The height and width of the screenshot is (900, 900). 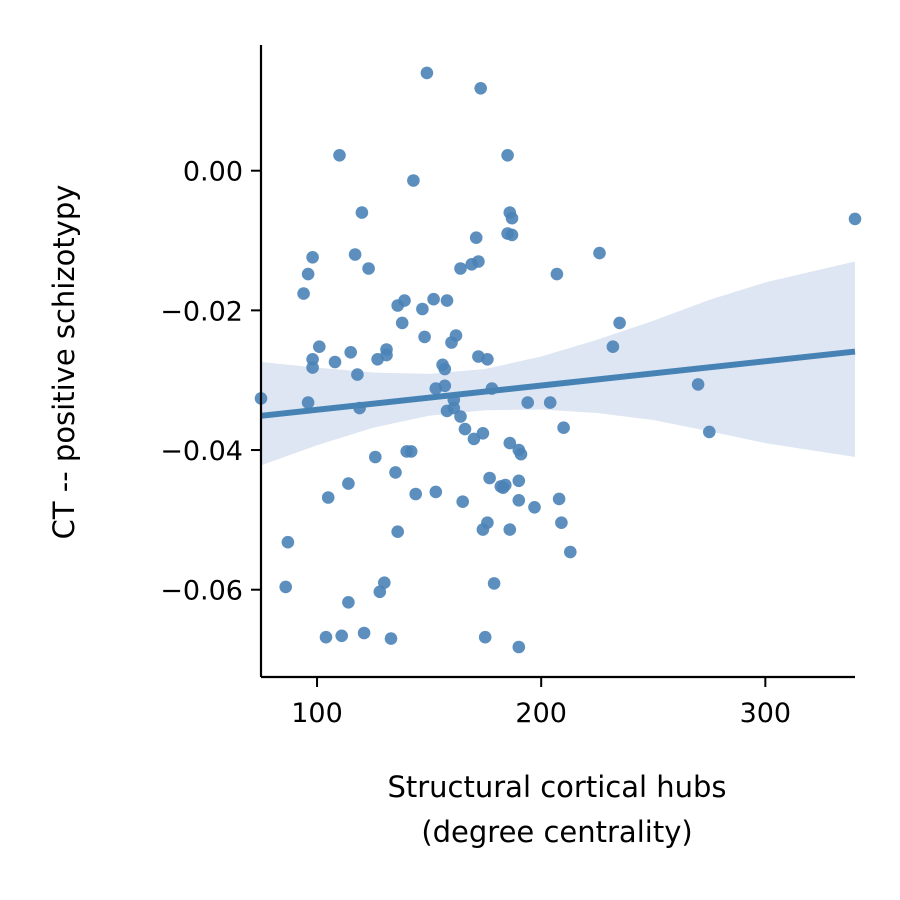 What do you see at coordinates (556, 832) in the screenshot?
I see `x-axis-label-line-2: (degree centrality)` at bounding box center [556, 832].